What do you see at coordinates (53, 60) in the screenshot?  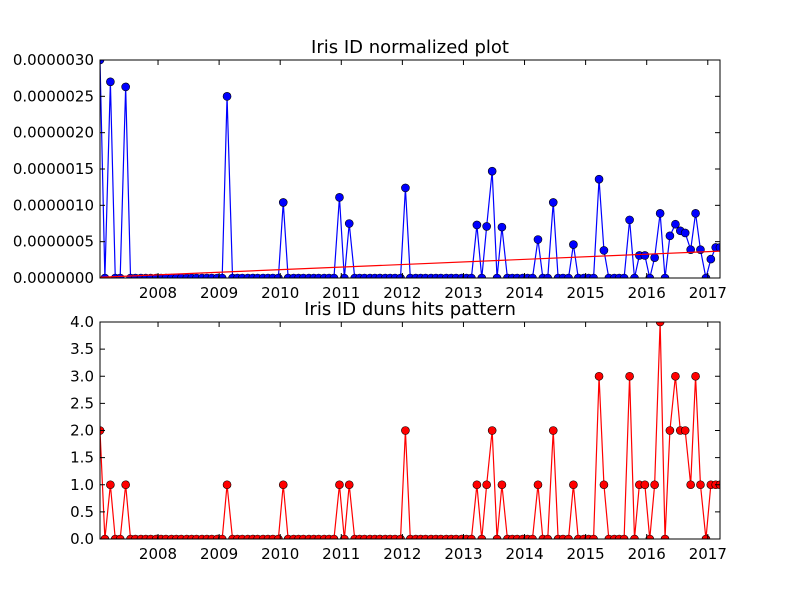 I see `top-plot-y-tick-label: 0.0000030` at bounding box center [53, 60].